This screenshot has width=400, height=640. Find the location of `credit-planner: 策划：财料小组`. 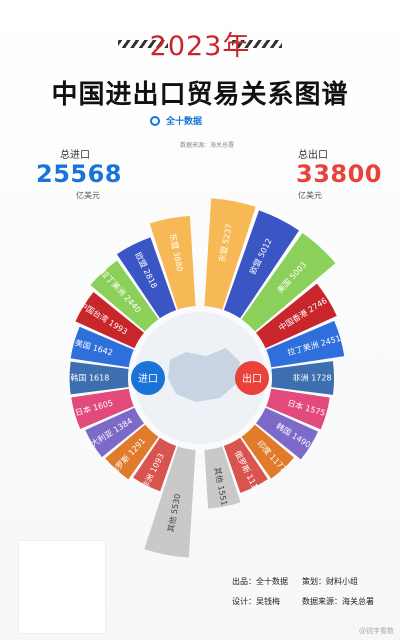

credit-planner: 策划：财料小组 is located at coordinates (330, 581).